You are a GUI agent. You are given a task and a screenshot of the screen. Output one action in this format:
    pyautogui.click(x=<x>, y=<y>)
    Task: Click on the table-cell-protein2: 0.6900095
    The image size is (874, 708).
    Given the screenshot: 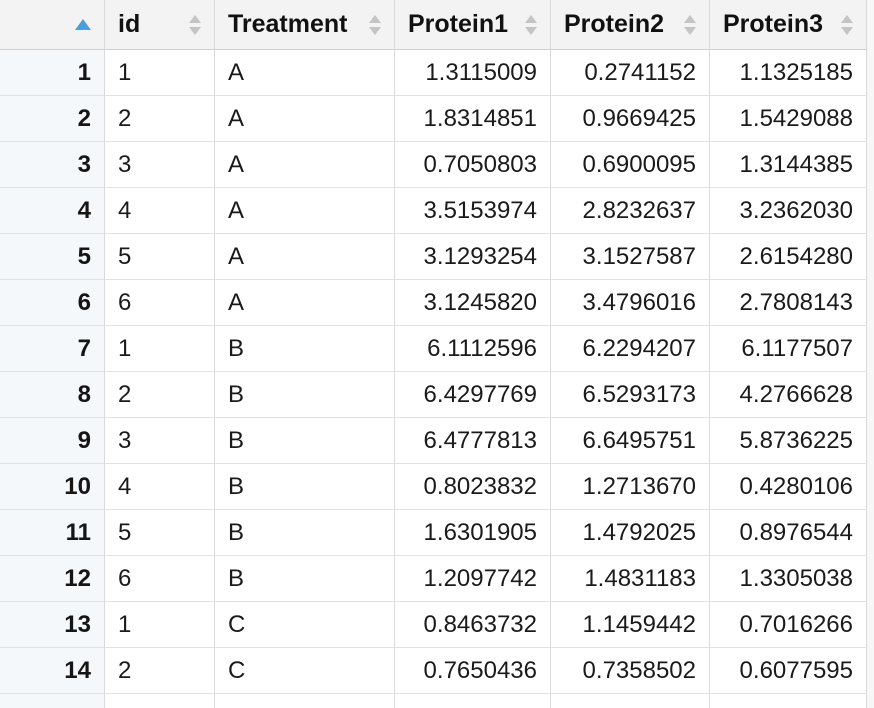 What is the action you would take?
    pyautogui.click(x=630, y=165)
    